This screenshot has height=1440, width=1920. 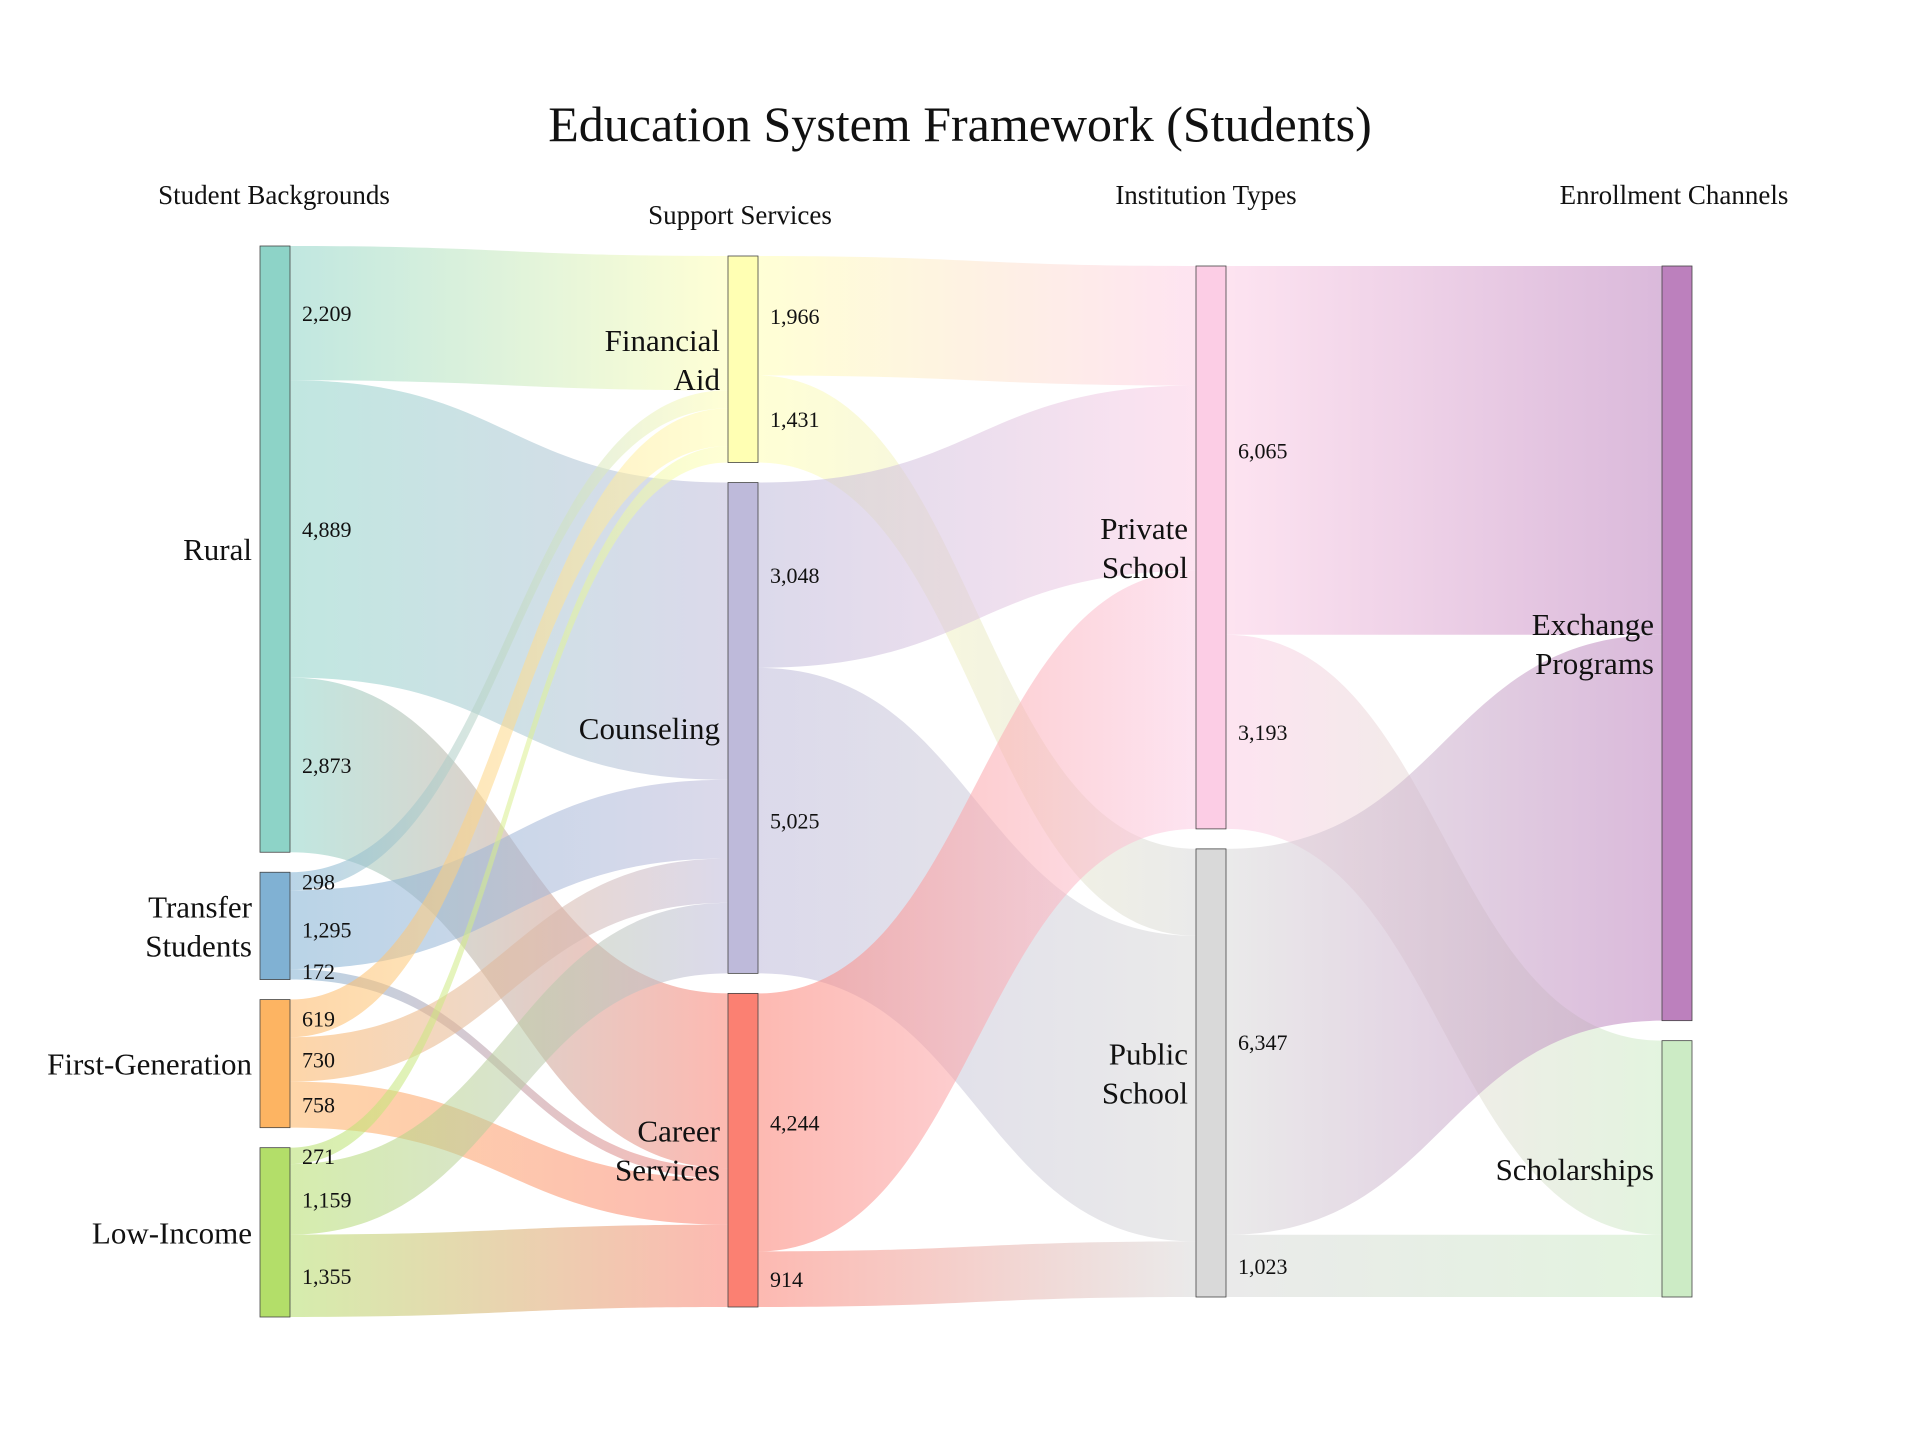 What do you see at coordinates (509, 1270) in the screenshot?
I see `link-lowincome-to-career` at bounding box center [509, 1270].